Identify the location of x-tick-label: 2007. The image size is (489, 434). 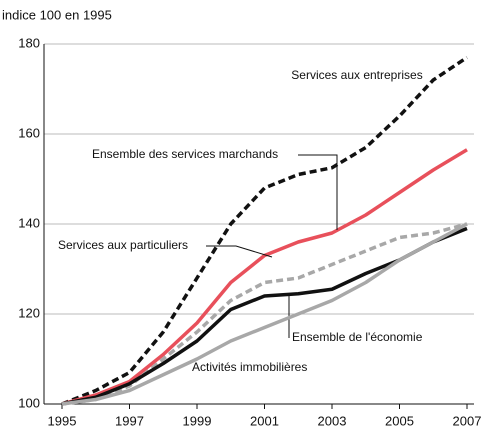
(467, 420).